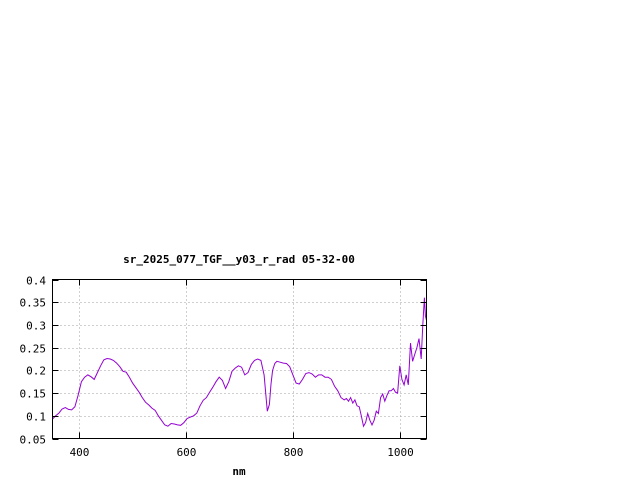 This screenshot has height=480, width=640. Describe the element at coordinates (33, 349) in the screenshot. I see `y-tick-label: 0.25` at that location.